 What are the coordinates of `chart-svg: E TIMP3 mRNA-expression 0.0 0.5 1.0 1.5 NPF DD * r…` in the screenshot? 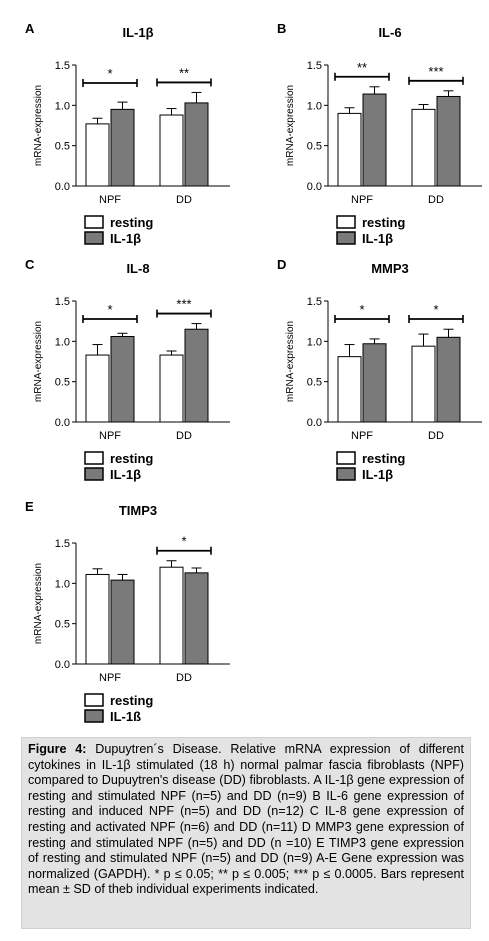 It's located at (127, 611).